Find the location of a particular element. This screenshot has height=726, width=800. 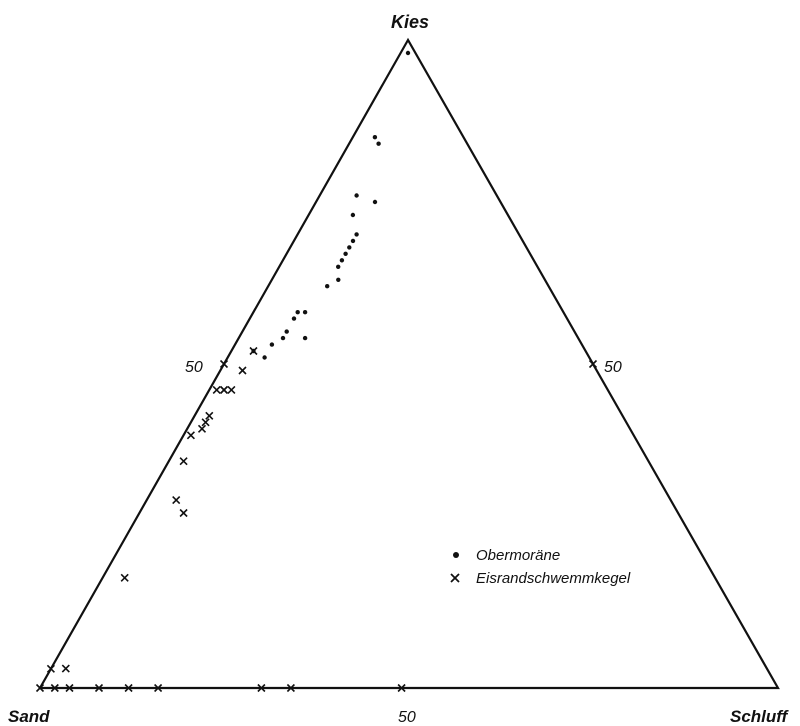

vertex-label-right: Schluff is located at coordinates (760, 716).